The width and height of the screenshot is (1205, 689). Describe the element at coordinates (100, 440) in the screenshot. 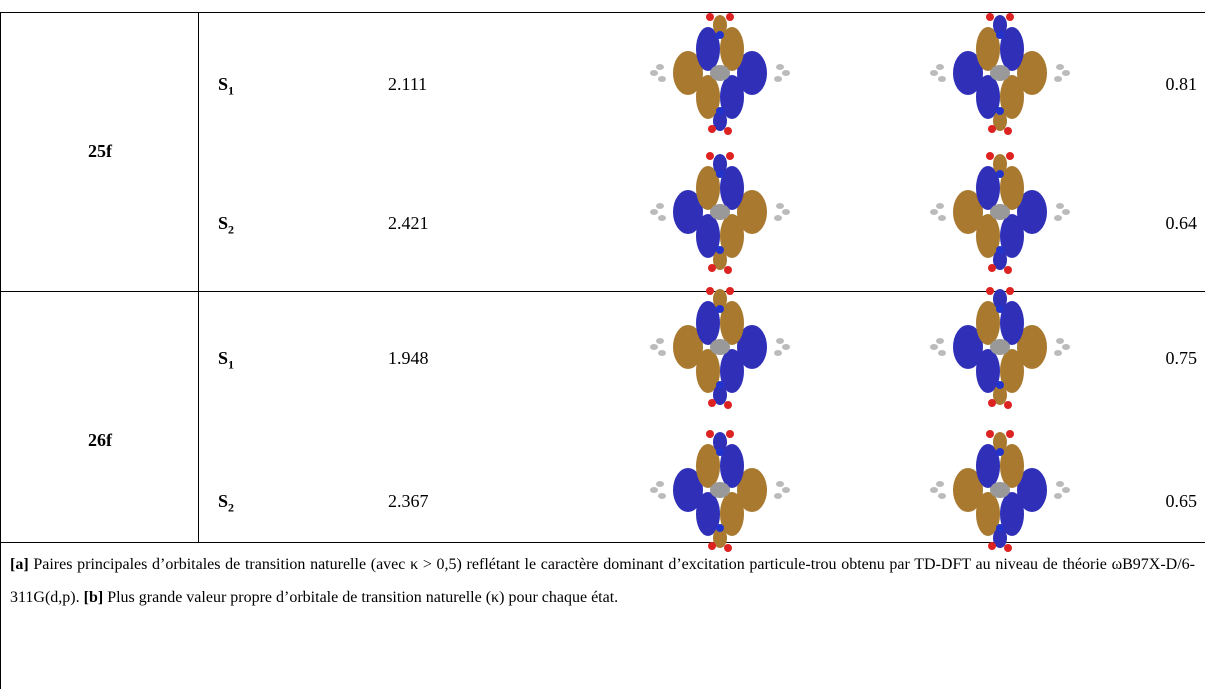

I see `compound-label: 26f` at that location.